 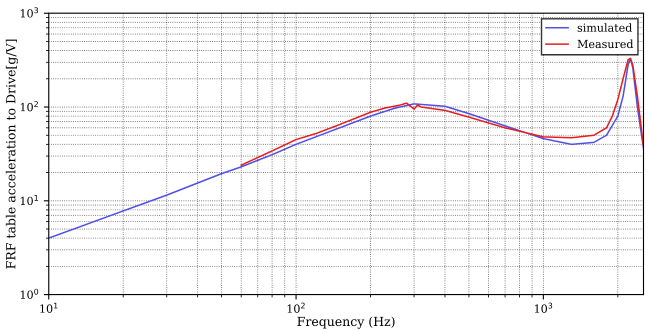 What do you see at coordinates (296, 307) in the screenshot?
I see `x-tick-label: 10$^{2}$` at bounding box center [296, 307].